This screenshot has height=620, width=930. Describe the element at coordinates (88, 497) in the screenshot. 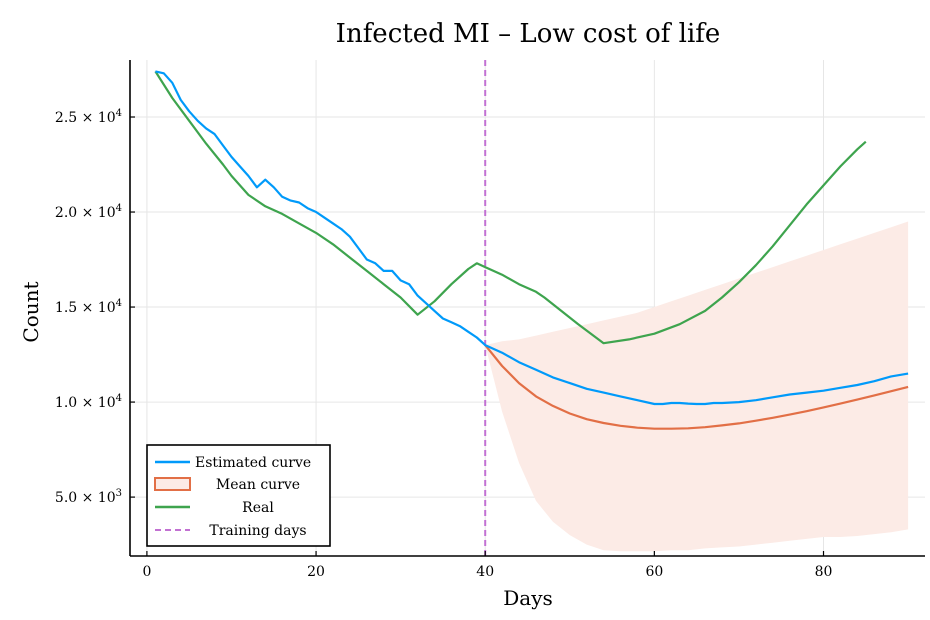

I see `y-tick-label-0: 5.0 × 10³` at that location.